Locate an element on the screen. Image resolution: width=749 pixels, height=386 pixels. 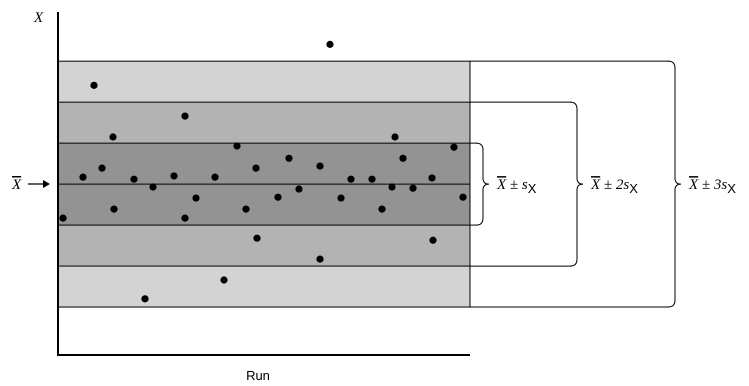
band-label-text: ± 3s is located at coordinates (712, 185).